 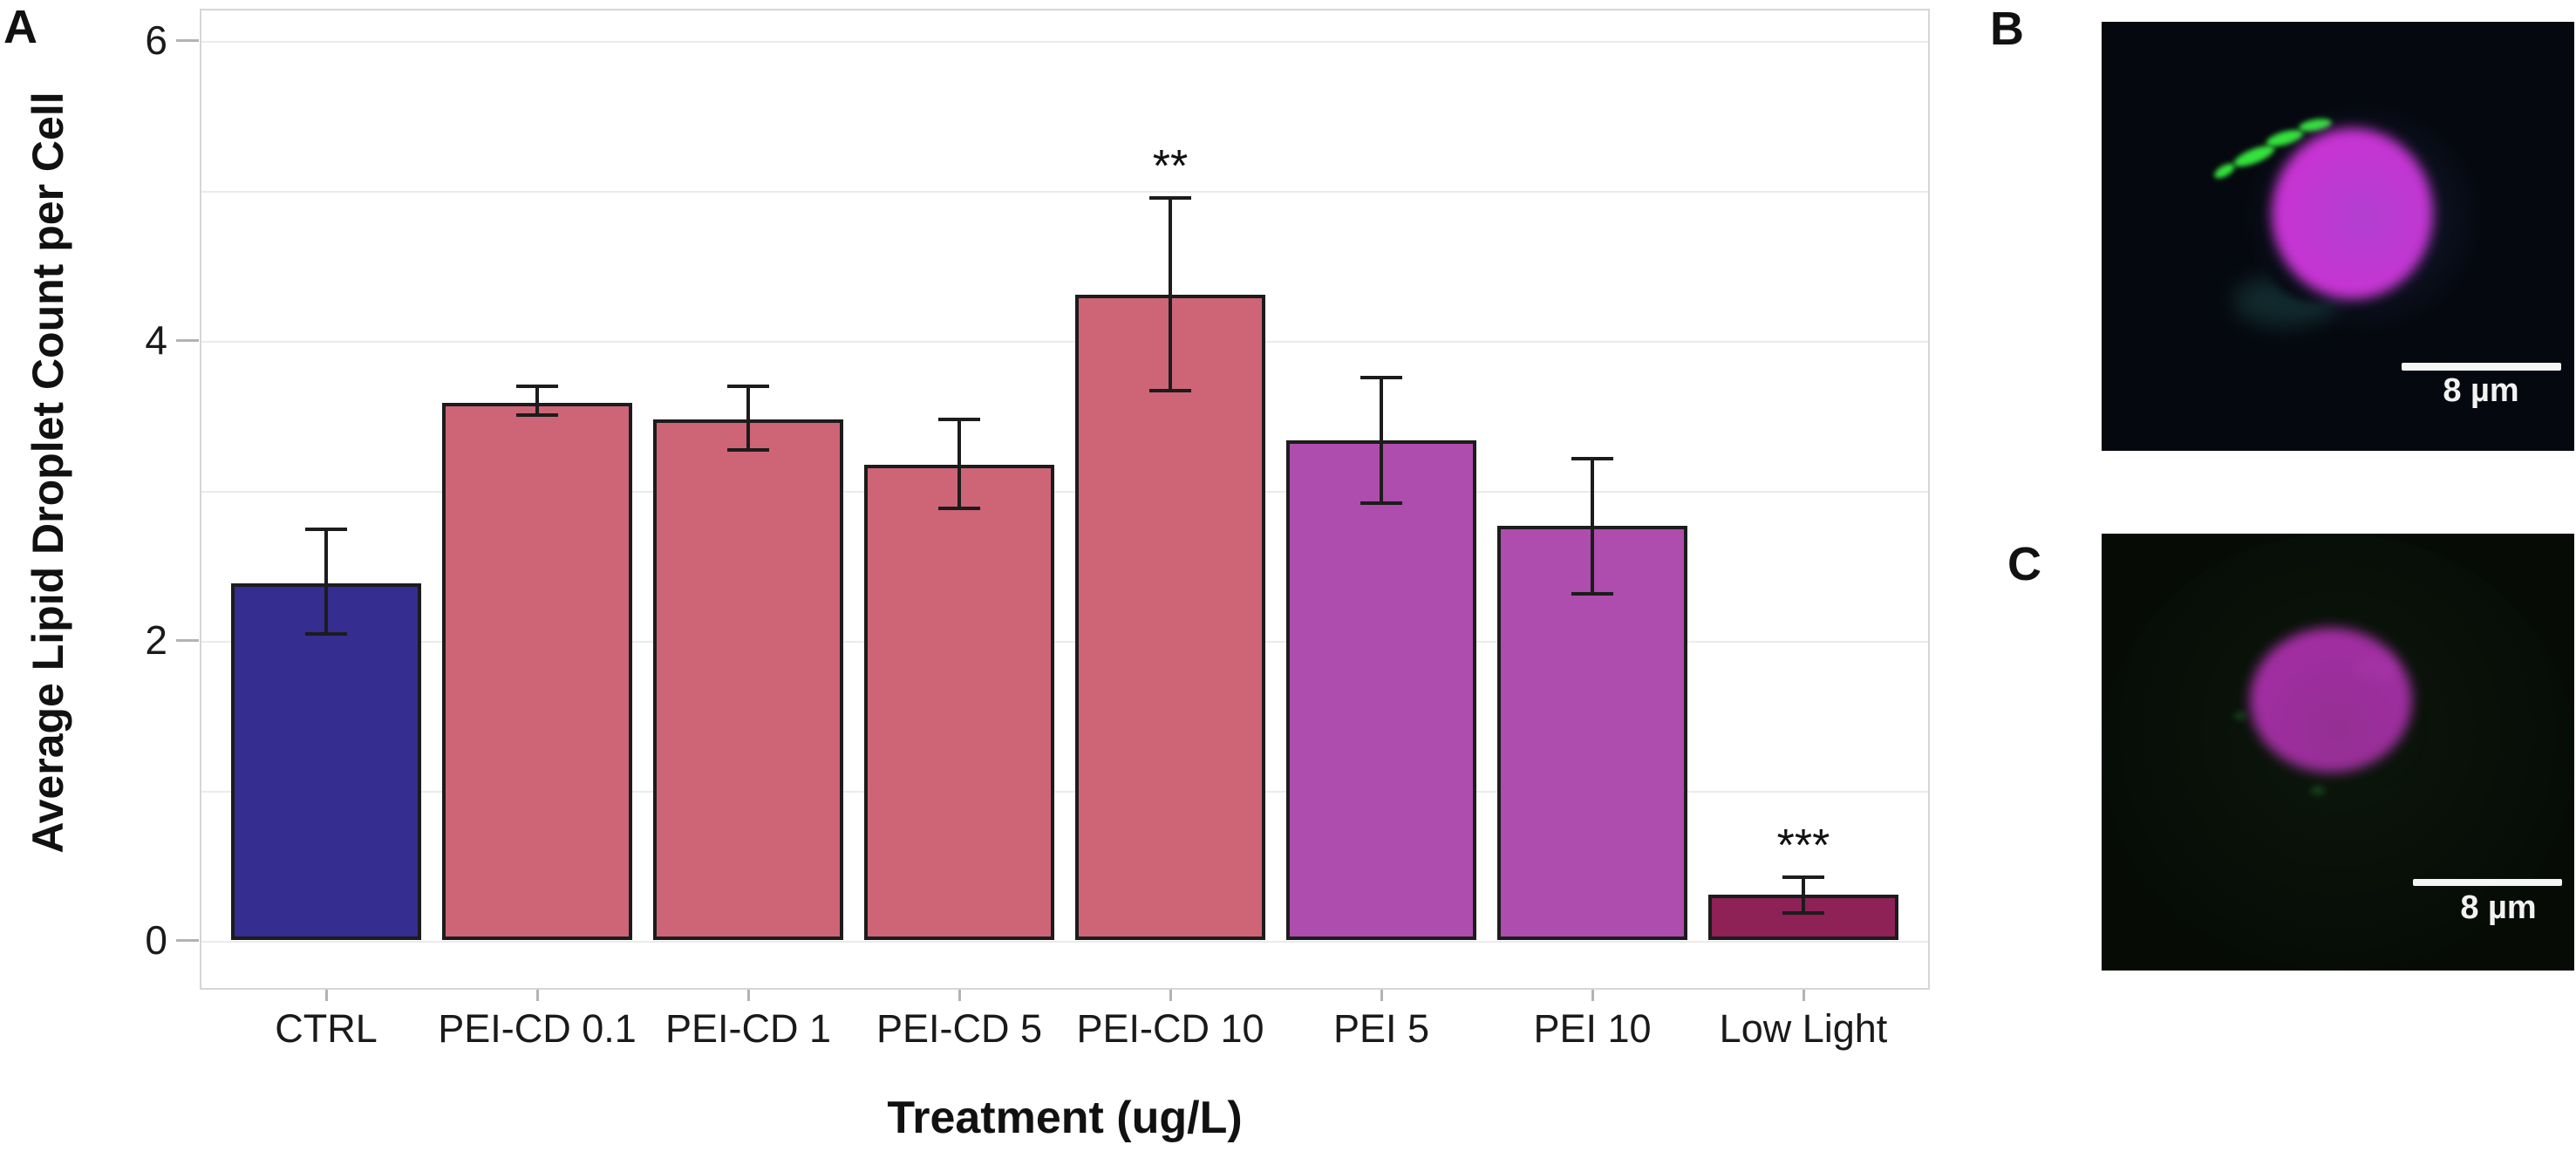 I want to click on cell-glow, so click(x=2363, y=218).